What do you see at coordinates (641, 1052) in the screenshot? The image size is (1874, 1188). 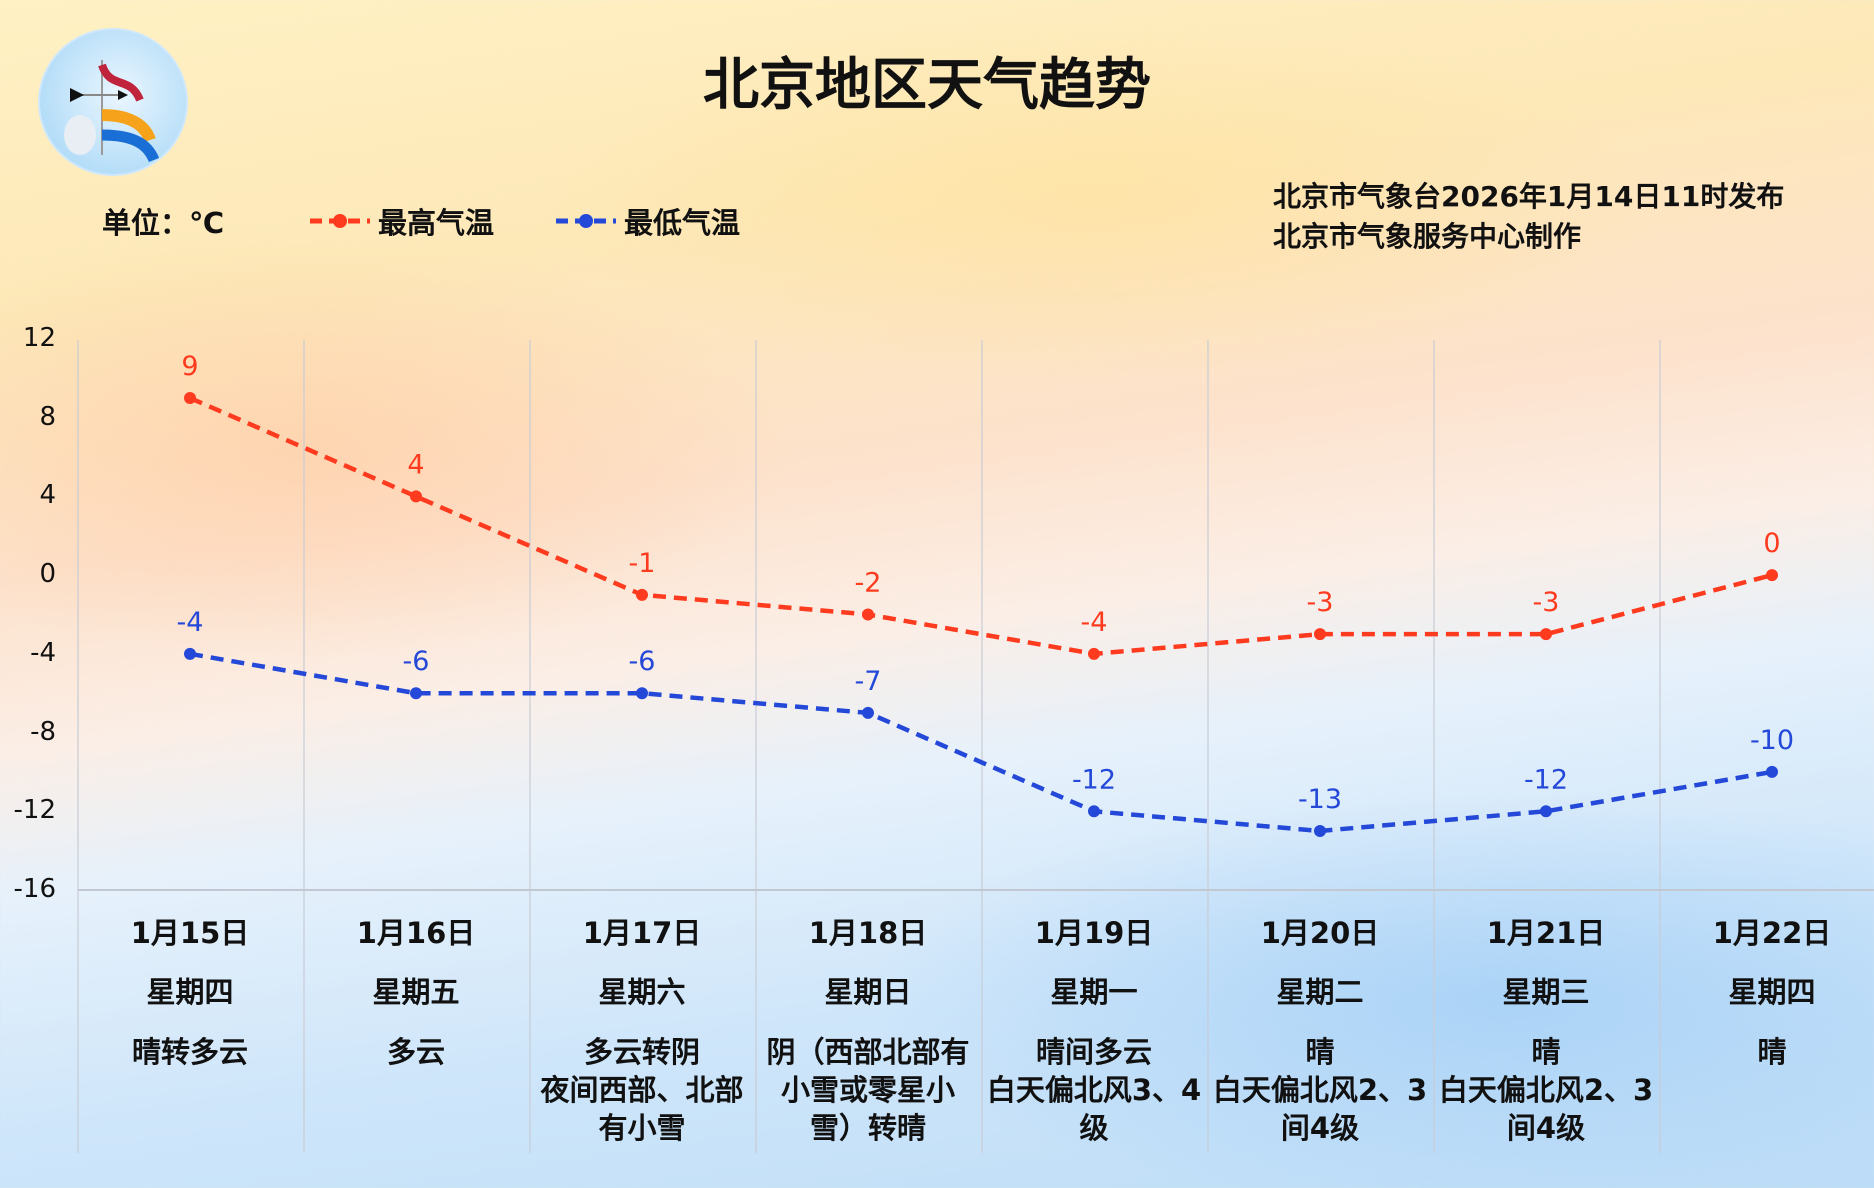 I see `weather-text: 多云转阴` at bounding box center [641, 1052].